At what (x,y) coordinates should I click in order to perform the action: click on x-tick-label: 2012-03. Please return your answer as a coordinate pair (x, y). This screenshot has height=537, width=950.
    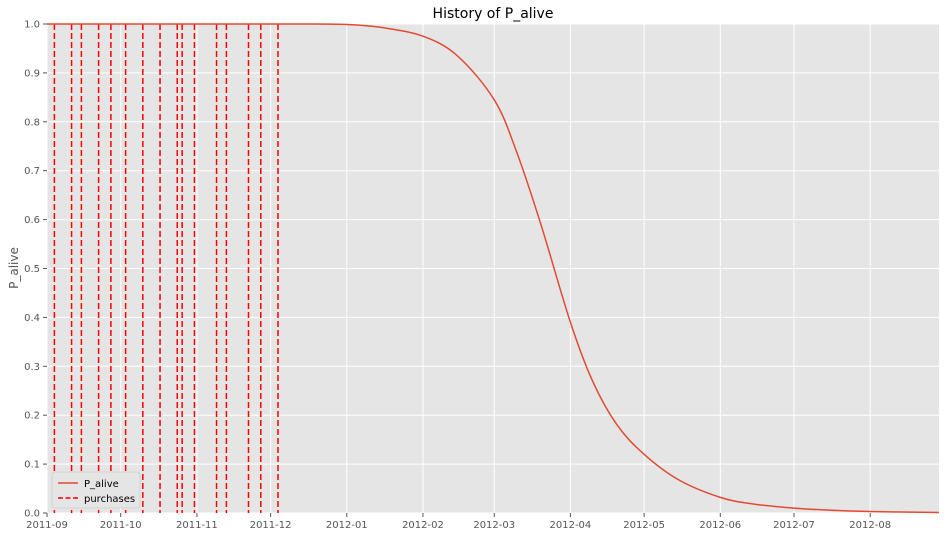
    Looking at the image, I should click on (494, 525).